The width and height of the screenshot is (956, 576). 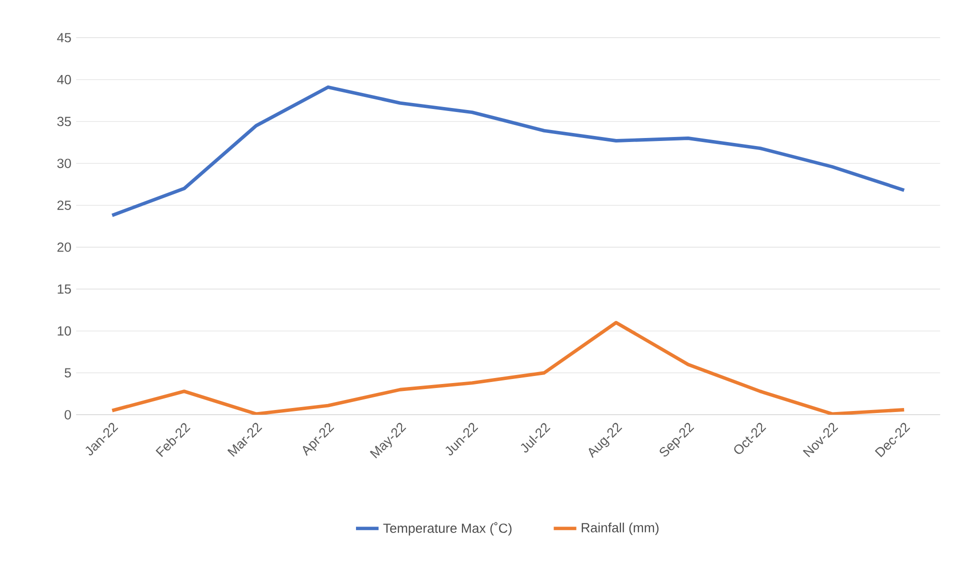 What do you see at coordinates (620, 529) in the screenshot?
I see `legend-label: Rainfall (mm)` at bounding box center [620, 529].